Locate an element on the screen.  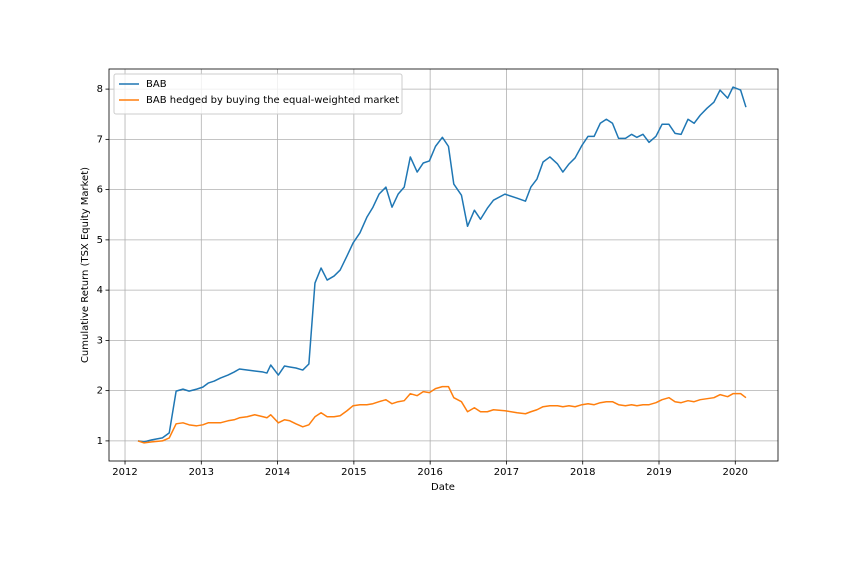
x-tick-label: 2013 is located at coordinates (201, 472).